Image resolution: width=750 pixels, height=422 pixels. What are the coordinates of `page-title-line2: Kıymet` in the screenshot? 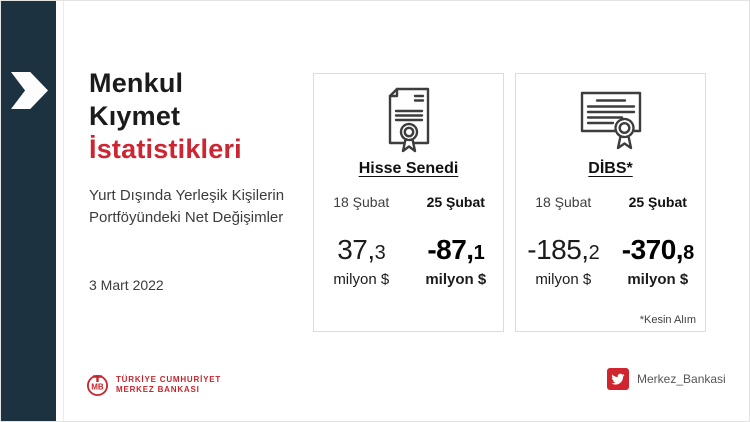 It's located at (135, 116).